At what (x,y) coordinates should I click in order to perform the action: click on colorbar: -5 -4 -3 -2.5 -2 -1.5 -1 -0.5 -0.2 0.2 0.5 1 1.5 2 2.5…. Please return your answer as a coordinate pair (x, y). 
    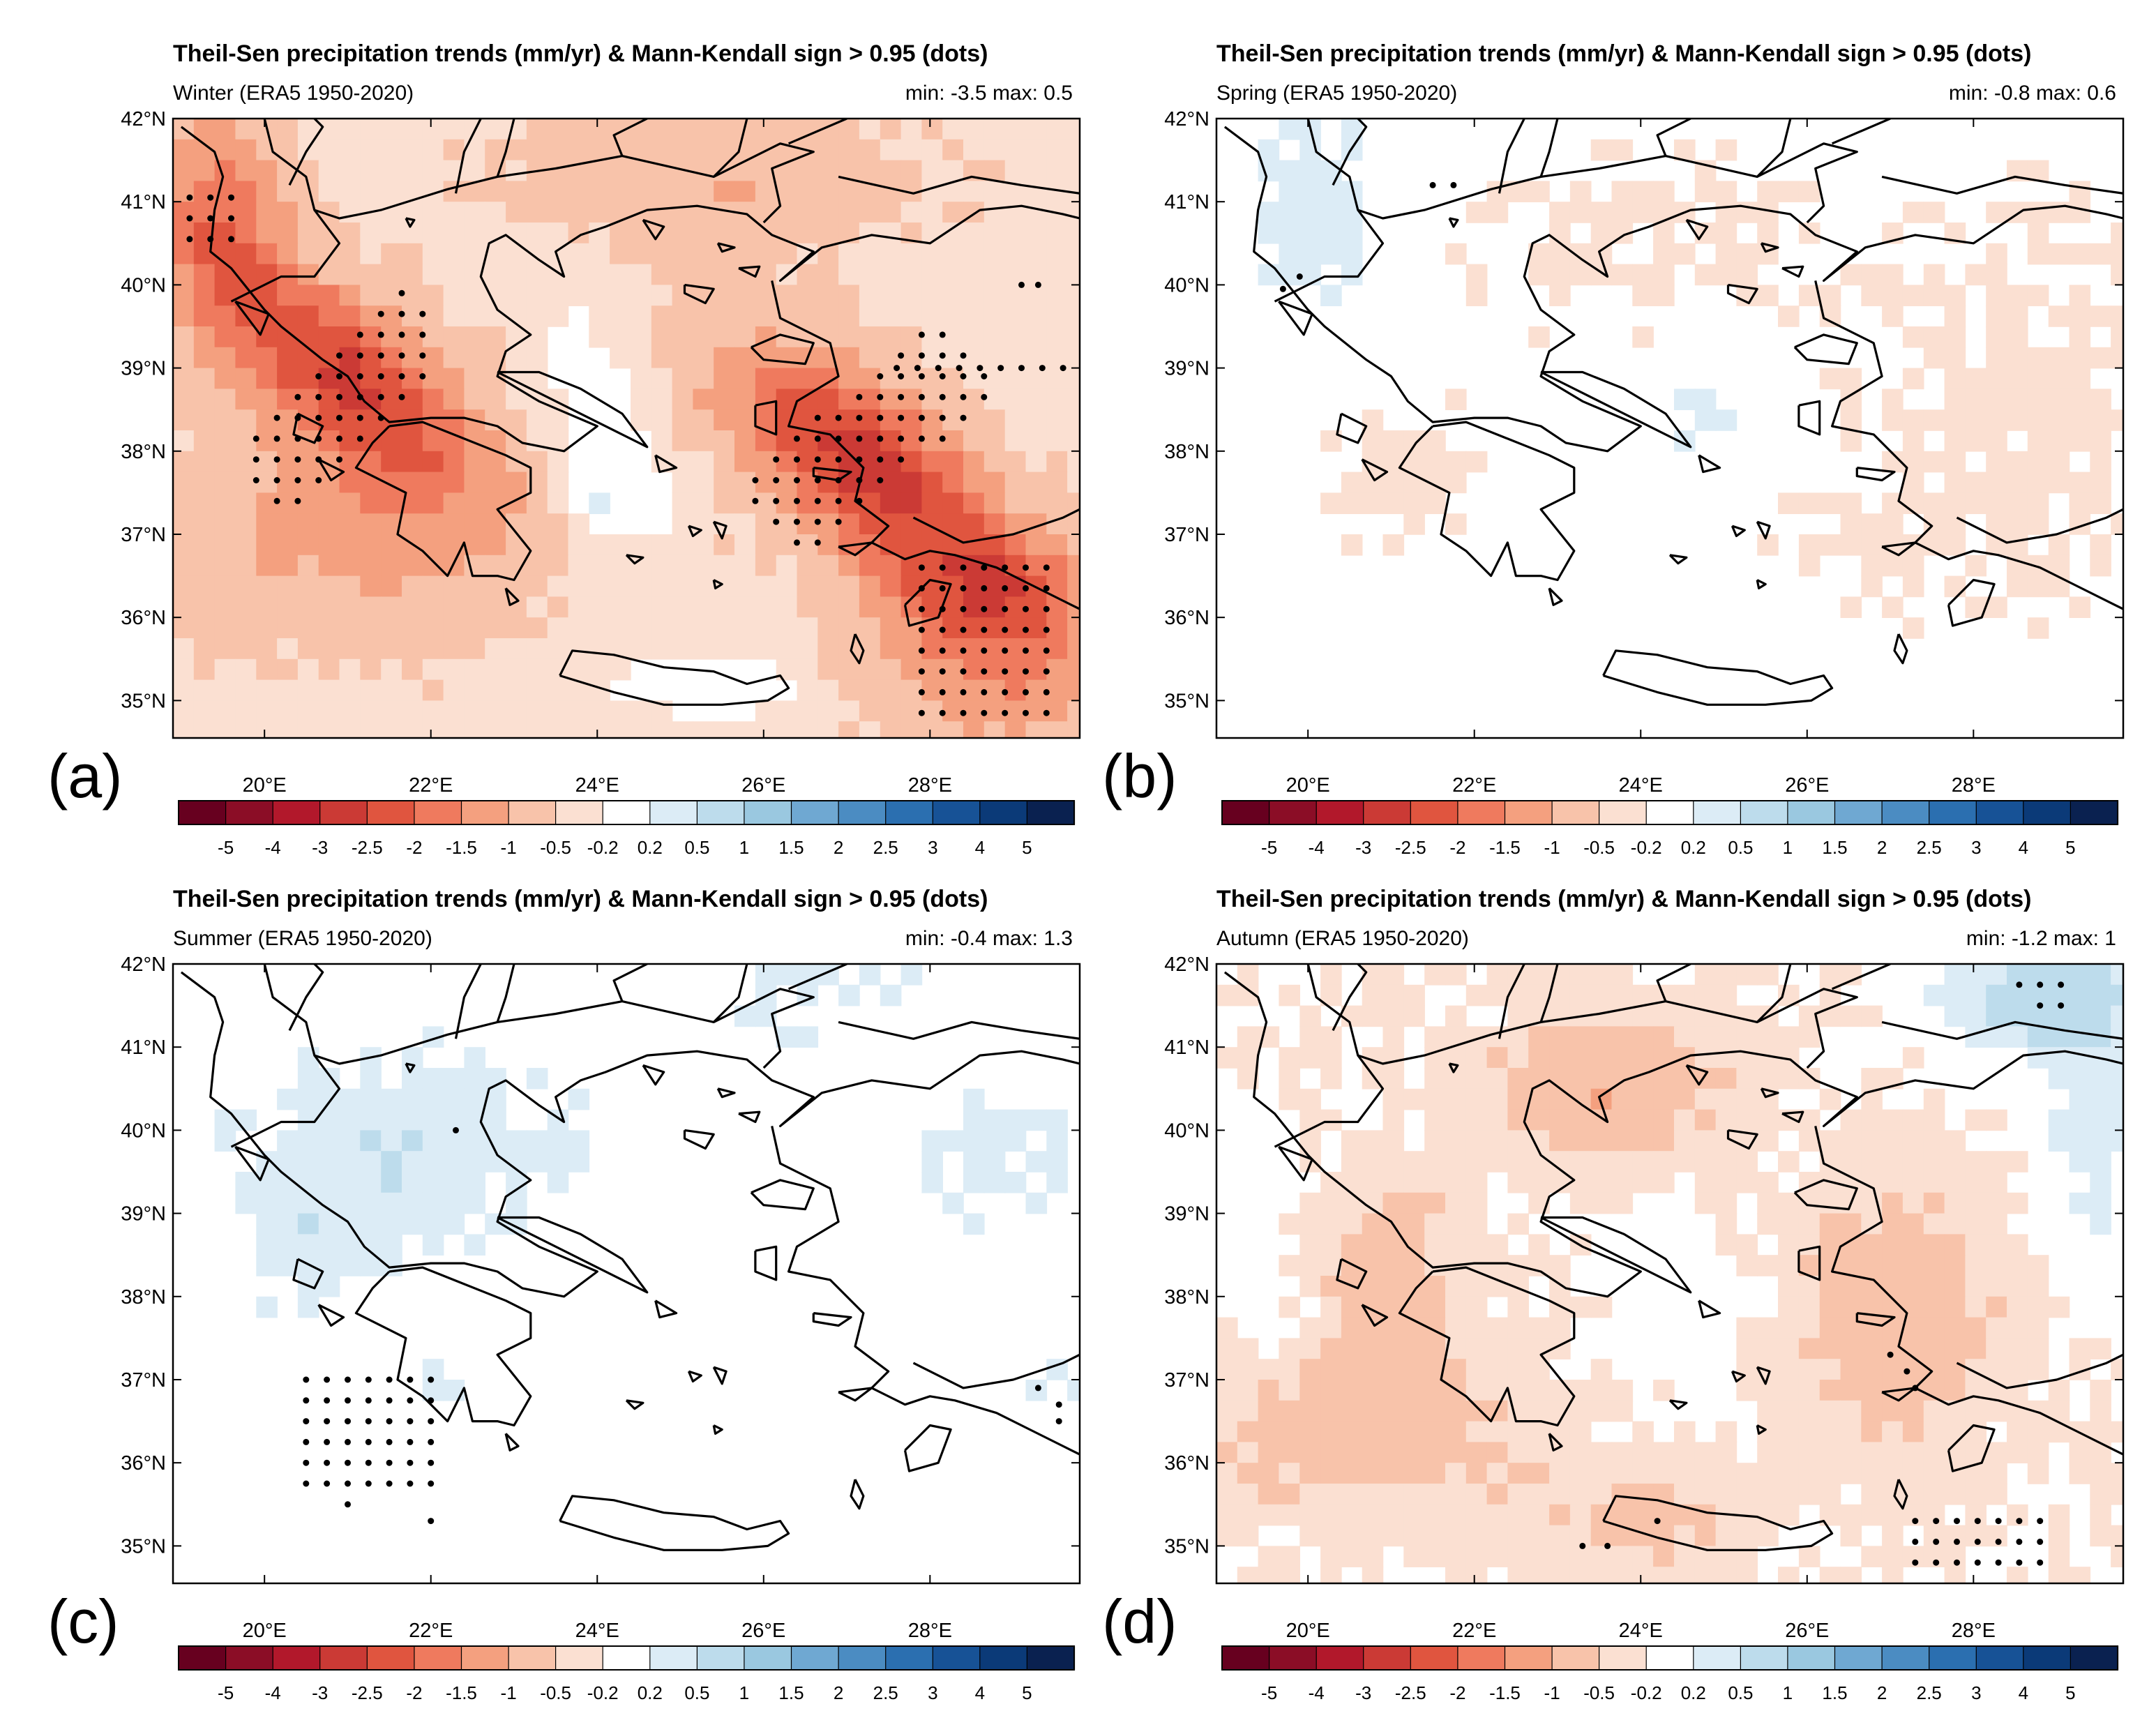
    Looking at the image, I should click on (1670, 1674).